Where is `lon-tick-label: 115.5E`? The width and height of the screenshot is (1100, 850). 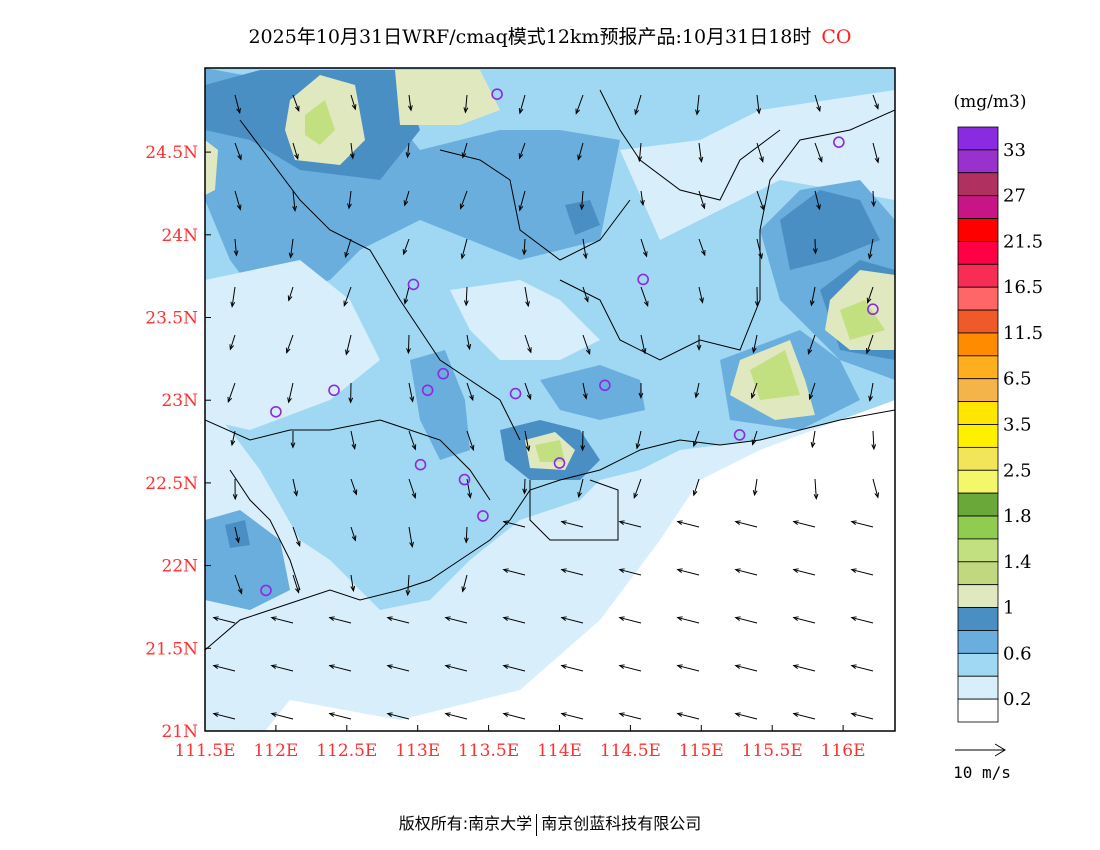
lon-tick-label: 115.5E is located at coordinates (772, 751).